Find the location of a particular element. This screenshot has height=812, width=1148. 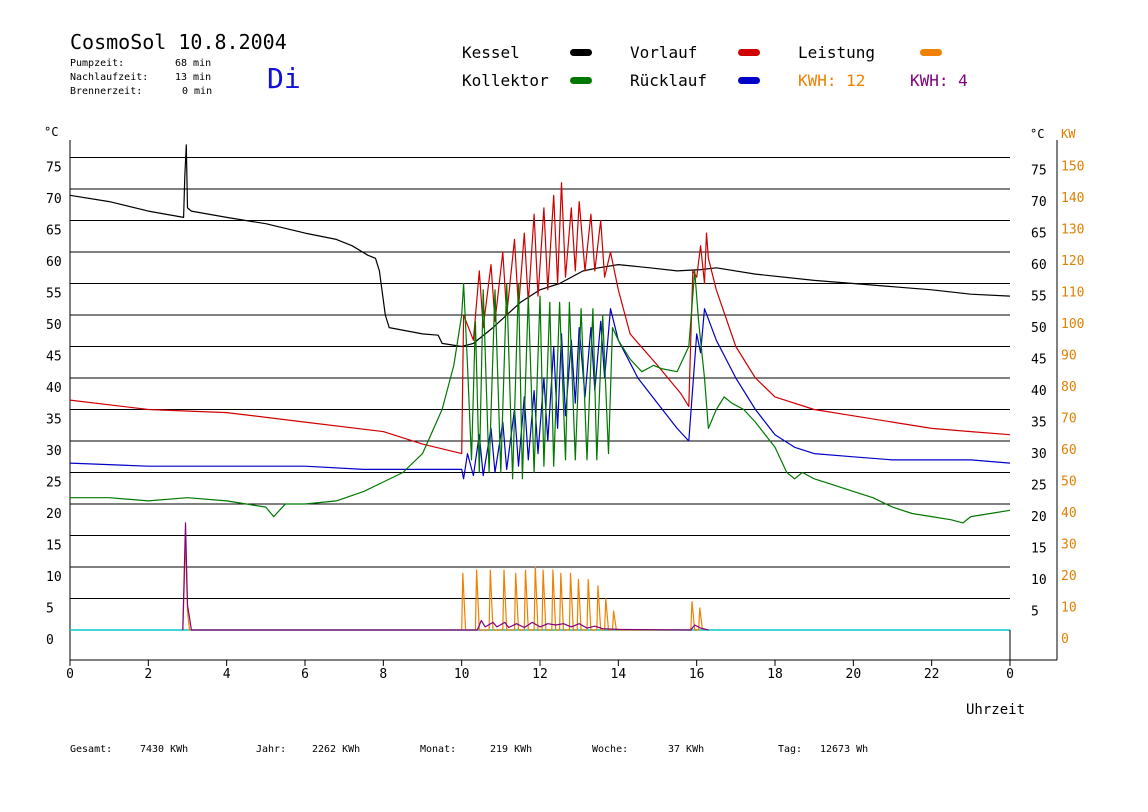

kw-tick-130: 130 is located at coordinates (1072, 230).